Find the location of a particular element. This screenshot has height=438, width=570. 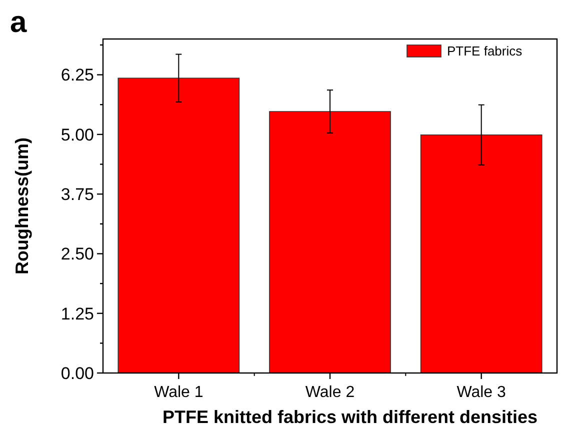

y-axis-title: Roughness(um) is located at coordinates (22, 206).